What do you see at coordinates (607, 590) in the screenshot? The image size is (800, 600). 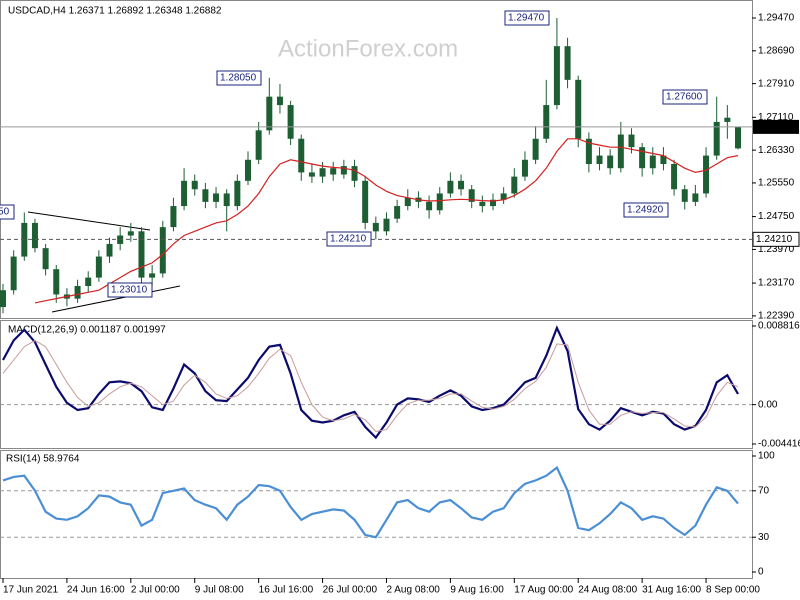 I see `x-tick-label: 24 Aug 08:00` at bounding box center [607, 590].